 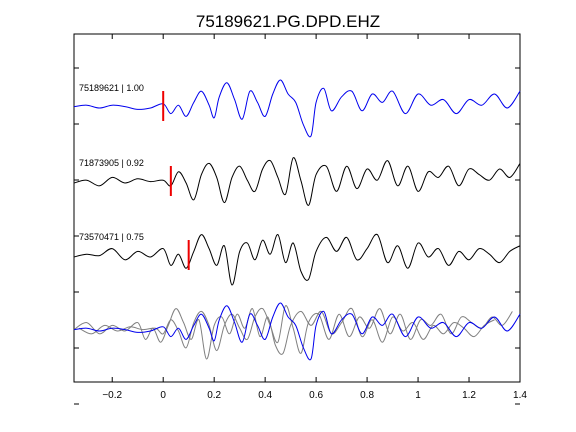 I want to click on x-tick-label: 0, so click(x=163, y=395).